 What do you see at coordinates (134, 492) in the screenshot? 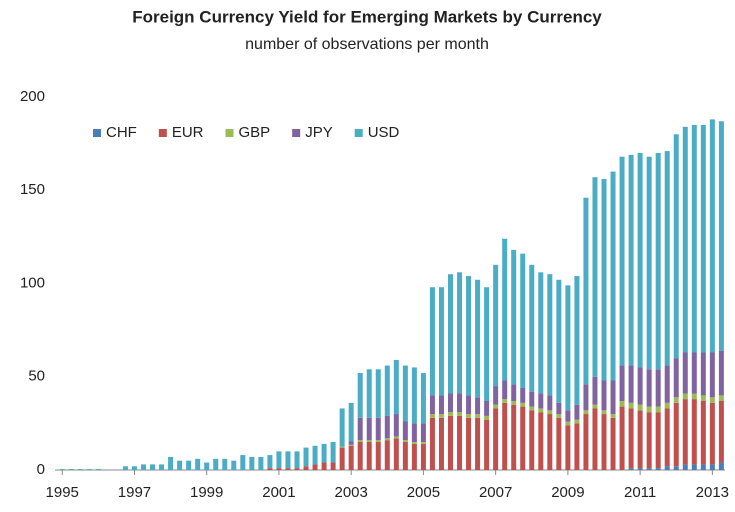
I see `x-tick-label: 1997` at bounding box center [134, 492].